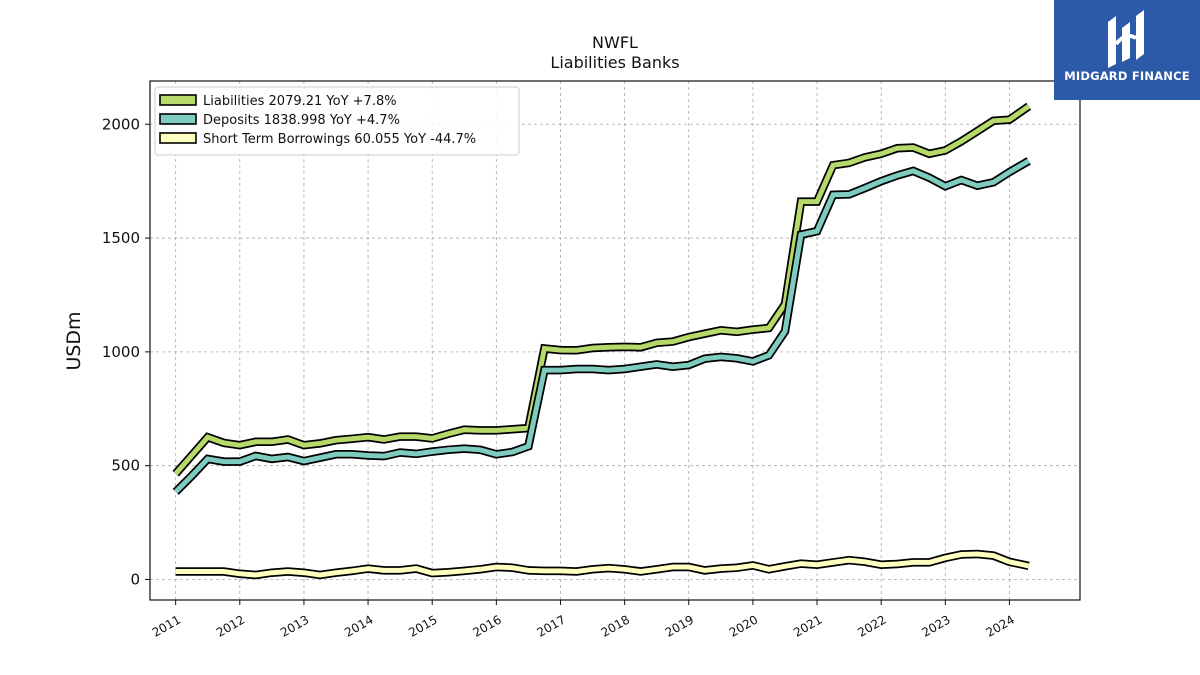 This screenshot has height=675, width=1200. I want to click on series-line, so click(602, 564).